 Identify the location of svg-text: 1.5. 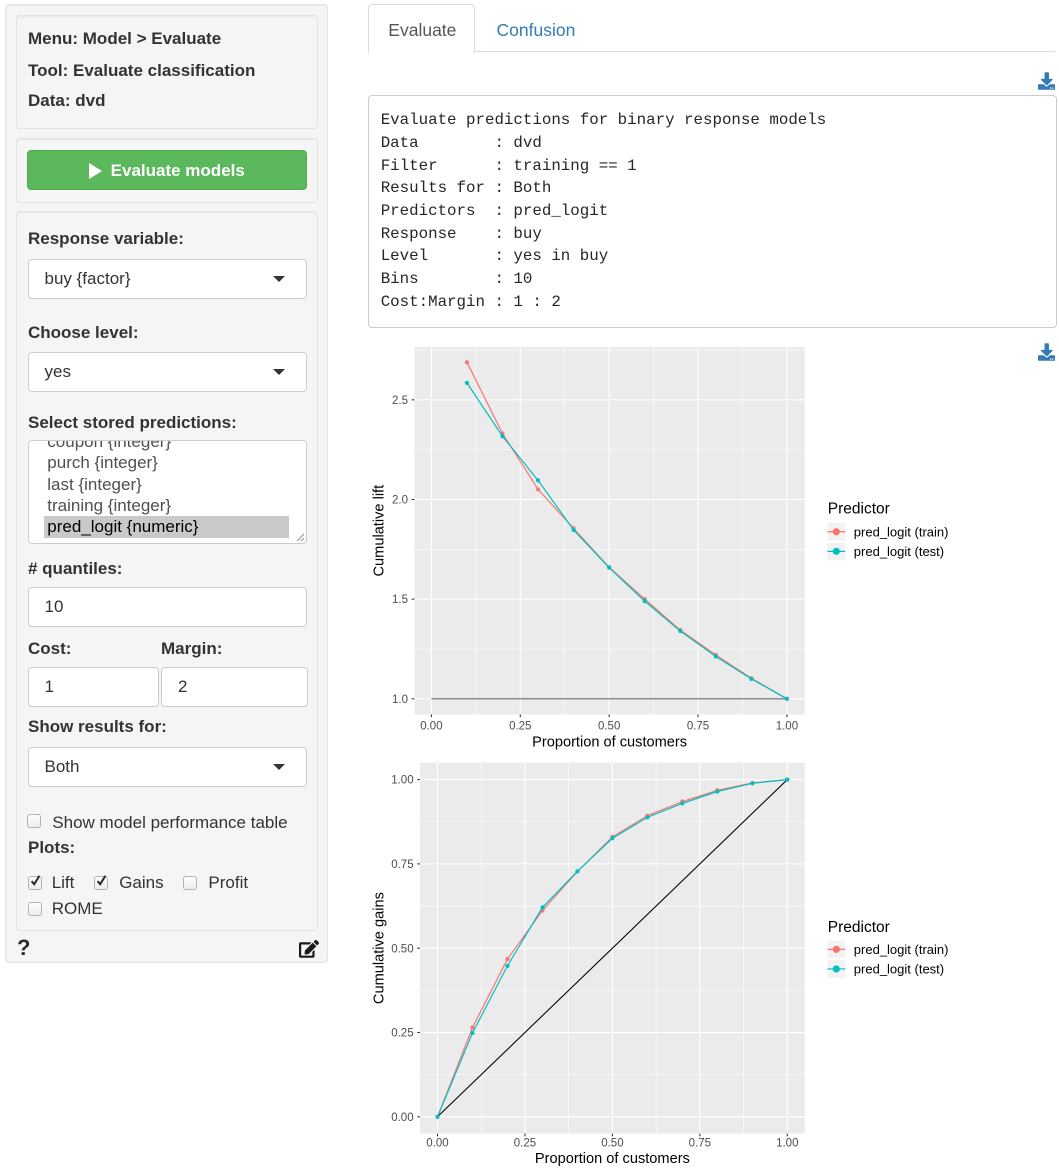
(400, 600).